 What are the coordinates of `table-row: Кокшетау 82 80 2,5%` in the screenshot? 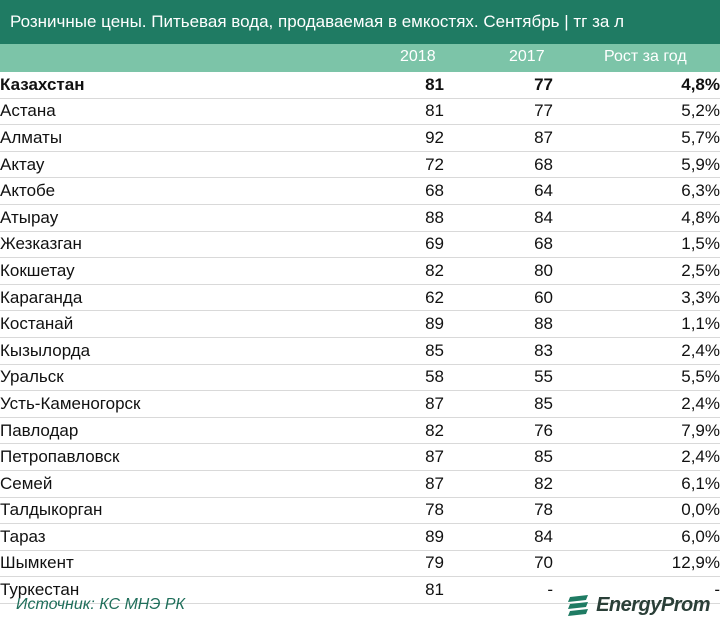 It's located at (360, 271).